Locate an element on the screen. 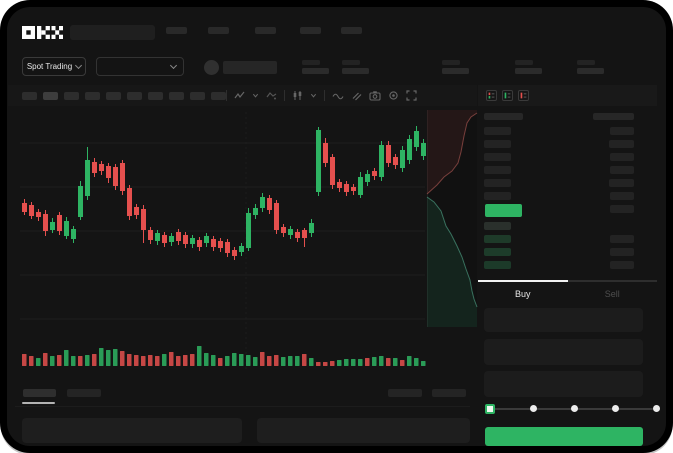 The width and height of the screenshot is (673, 453). tab-sell: Sell is located at coordinates (612, 293).